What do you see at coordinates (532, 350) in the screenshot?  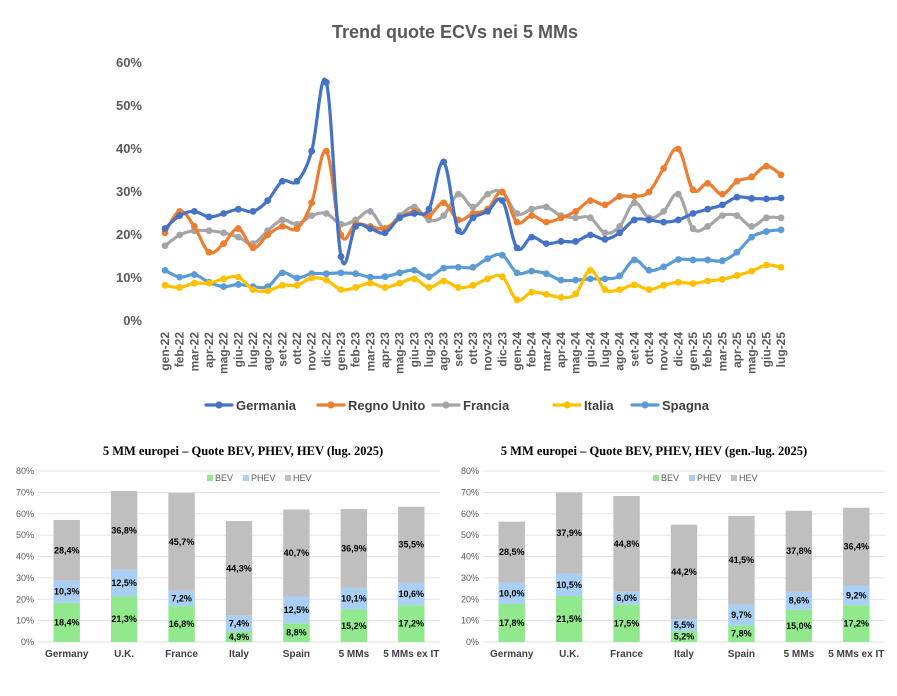 I see `line-xtick-label: feb-24` at bounding box center [532, 350].